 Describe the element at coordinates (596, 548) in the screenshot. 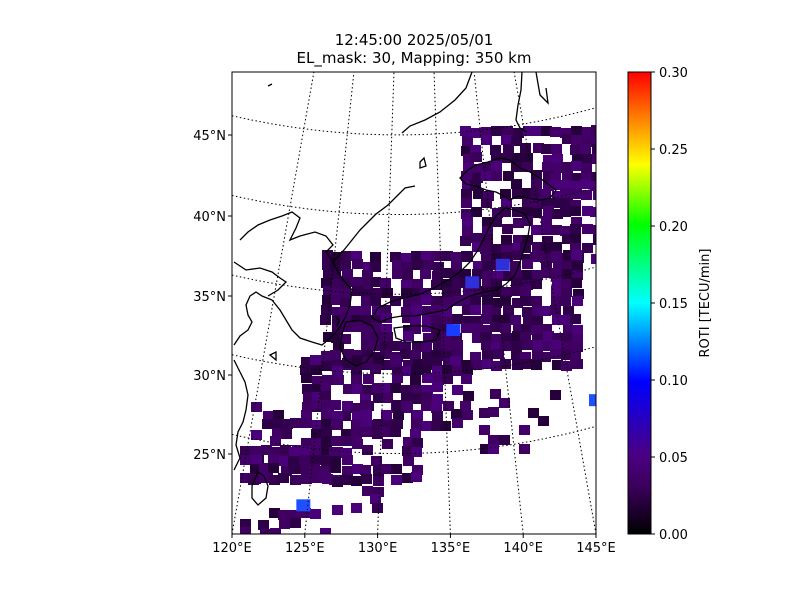

I see `x-tick-label: 145°E` at that location.